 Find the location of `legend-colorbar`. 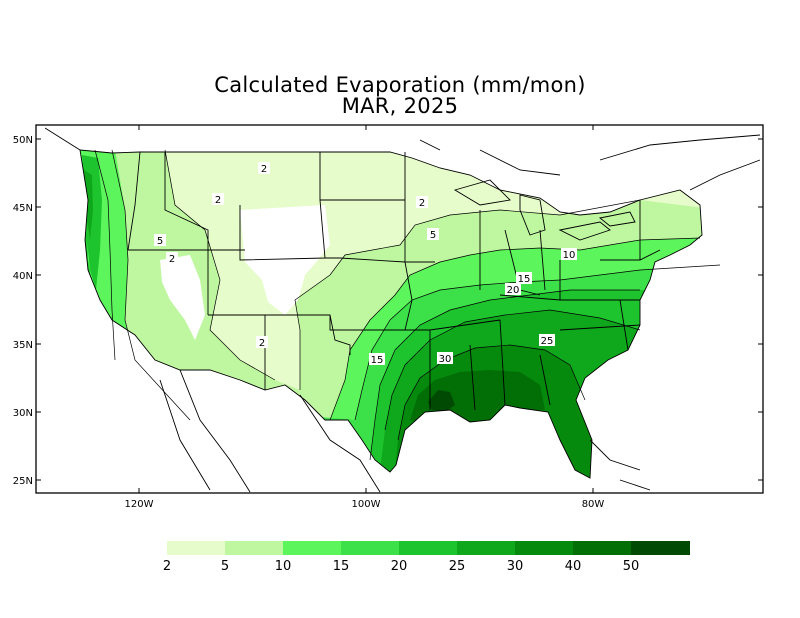

legend-colorbar is located at coordinates (428, 548).